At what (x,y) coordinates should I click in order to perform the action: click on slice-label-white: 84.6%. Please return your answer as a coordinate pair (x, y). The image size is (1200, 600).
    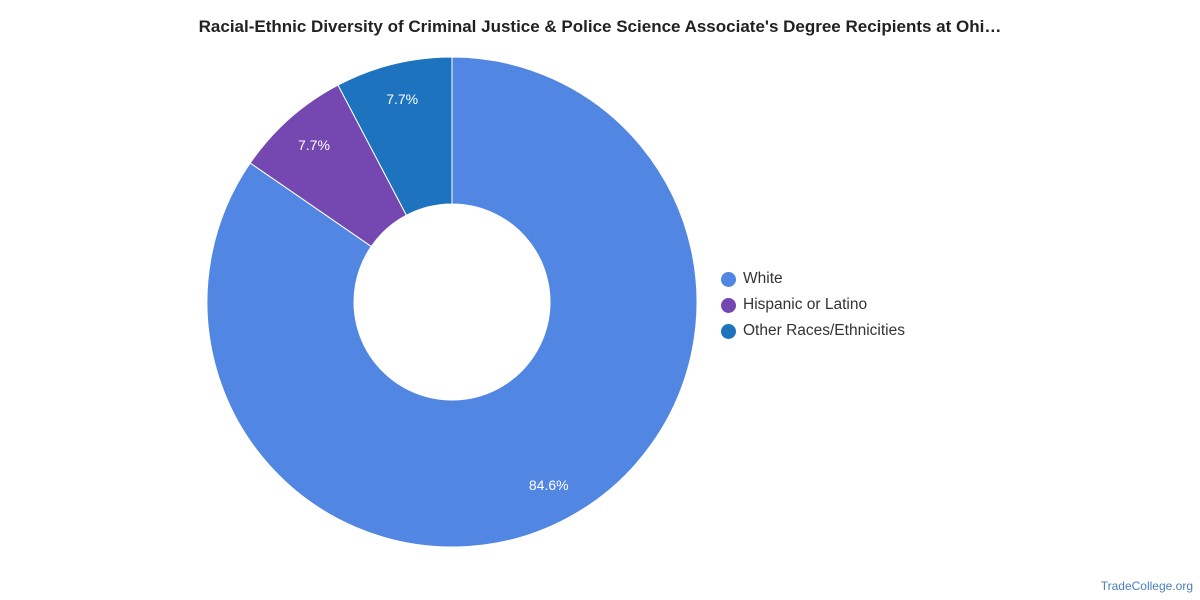
    Looking at the image, I should click on (549, 485).